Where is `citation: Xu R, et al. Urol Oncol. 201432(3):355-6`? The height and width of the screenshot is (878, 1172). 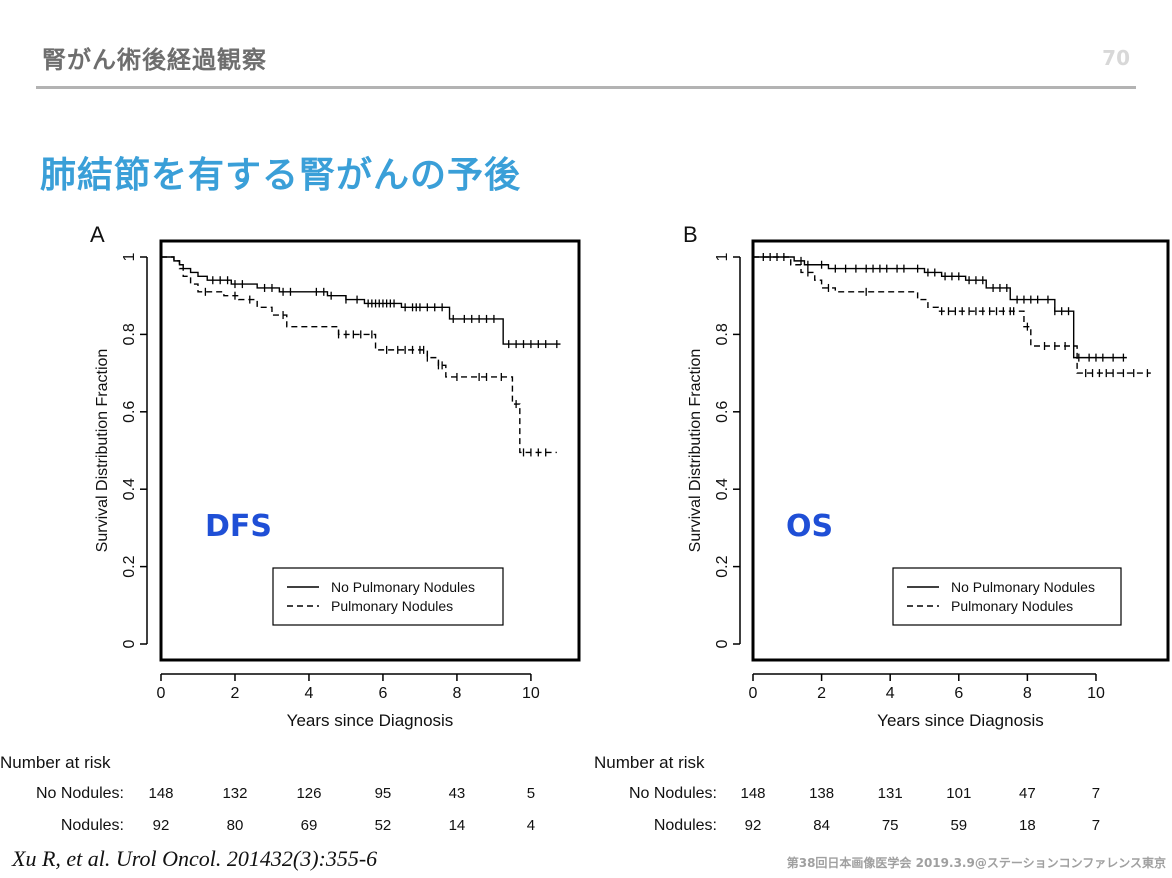
citation: Xu R, et al. Urol Oncol. 201432(3):355-6 is located at coordinates (195, 858).